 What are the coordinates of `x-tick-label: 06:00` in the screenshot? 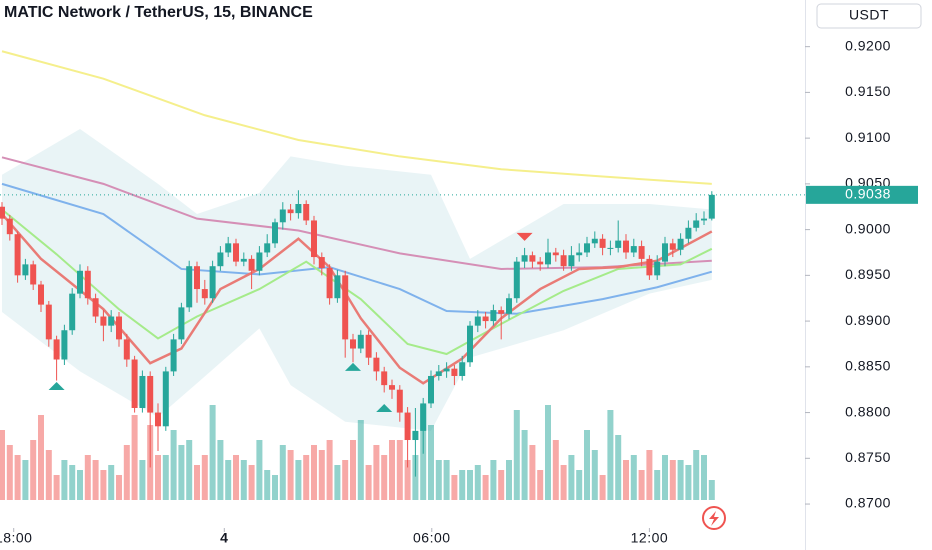 It's located at (432, 538).